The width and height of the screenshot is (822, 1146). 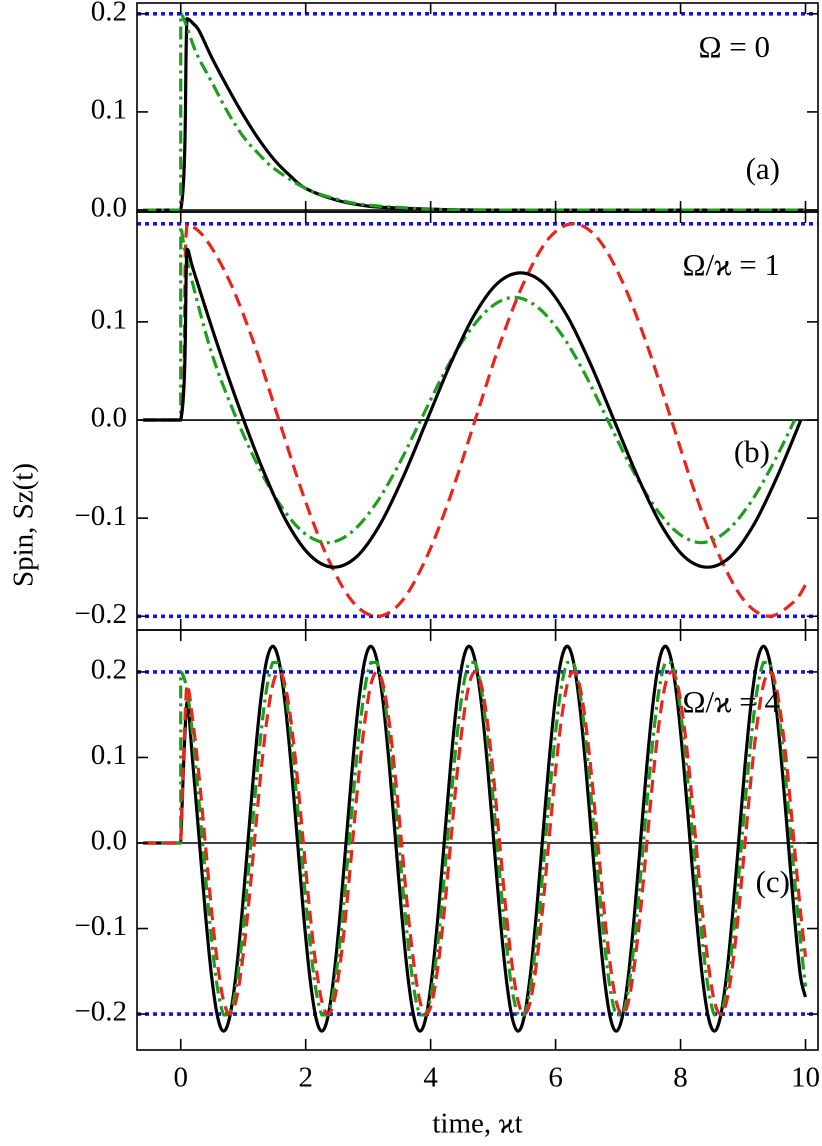 I want to click on series-line, so click(x=474, y=112).